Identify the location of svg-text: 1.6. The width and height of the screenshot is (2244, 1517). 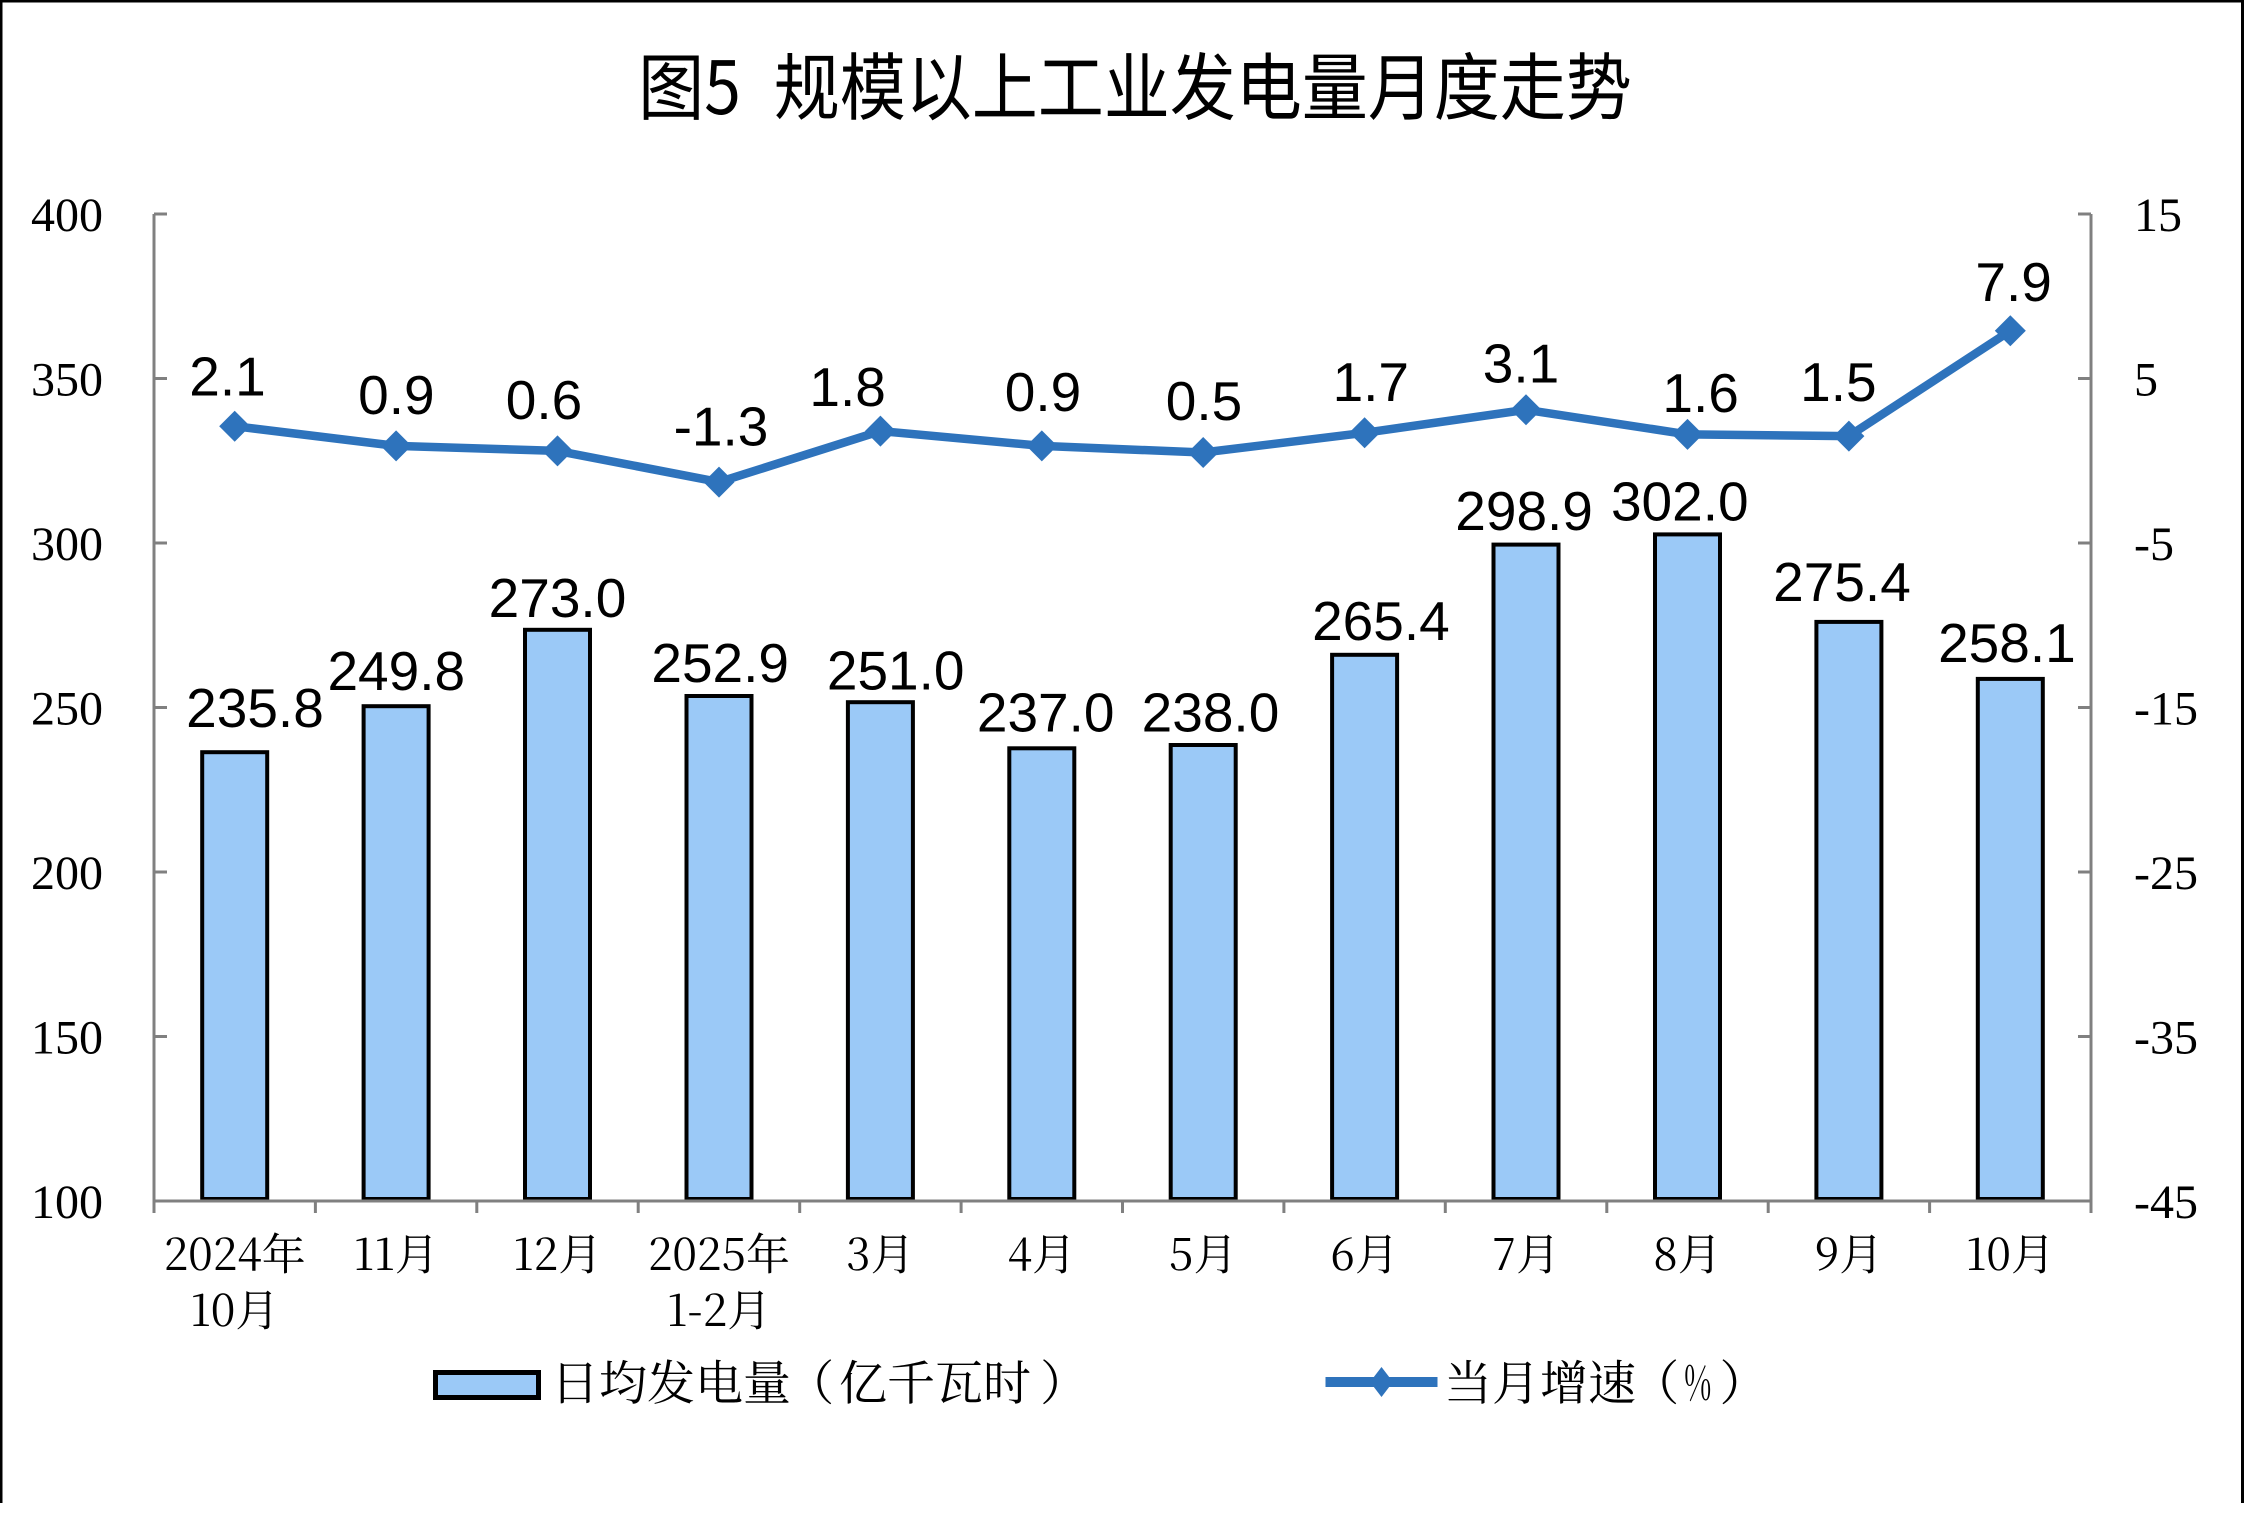
(1700, 393).